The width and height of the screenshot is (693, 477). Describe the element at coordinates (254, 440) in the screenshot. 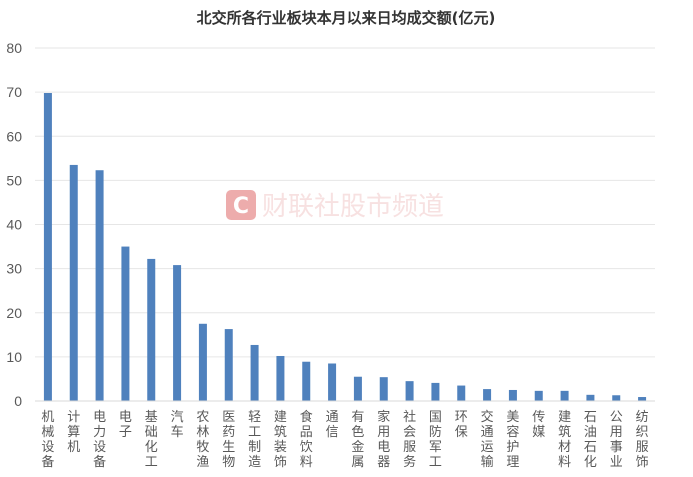

I see `x-tick-label: 轻工制造` at that location.